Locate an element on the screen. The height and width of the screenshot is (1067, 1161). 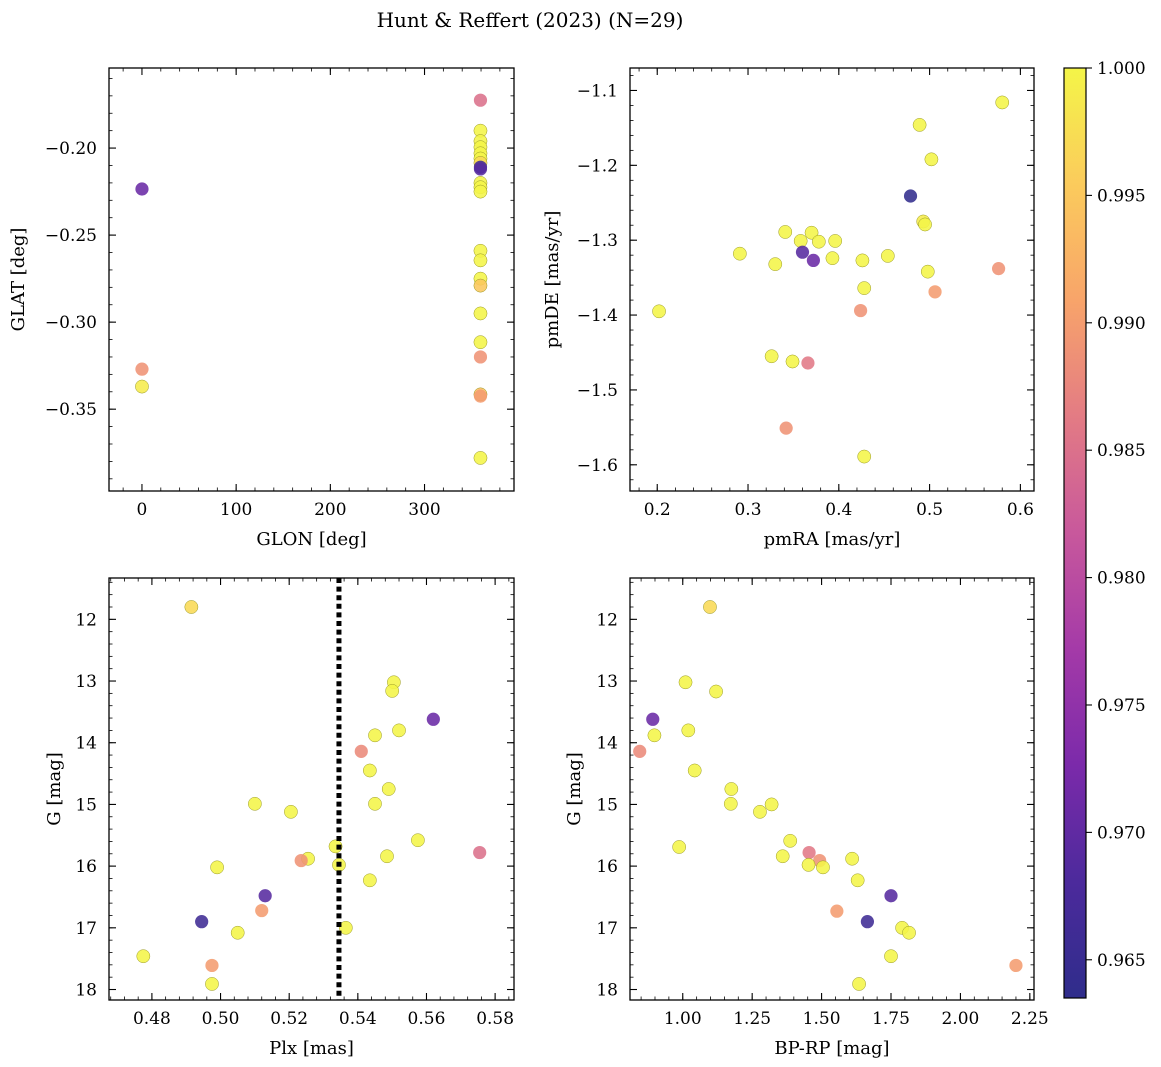
colorbar-tick-label: 0.975 is located at coordinates (1121, 706).